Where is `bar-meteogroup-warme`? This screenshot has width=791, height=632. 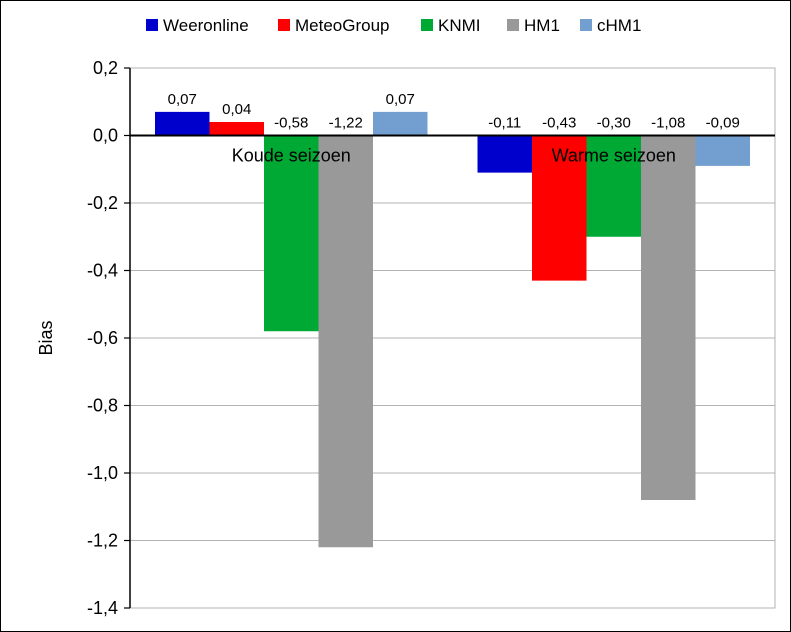 bar-meteogroup-warme is located at coordinates (559, 208).